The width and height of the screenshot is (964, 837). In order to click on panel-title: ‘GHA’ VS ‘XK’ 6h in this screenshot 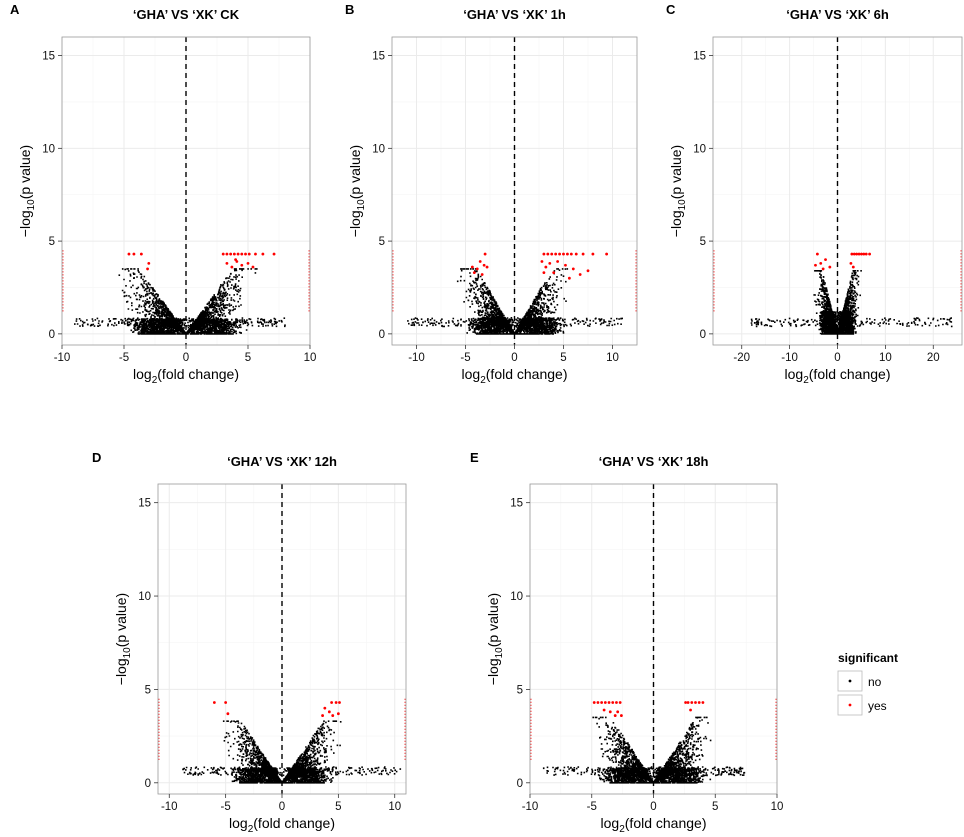, I will do `click(837, 14)`.